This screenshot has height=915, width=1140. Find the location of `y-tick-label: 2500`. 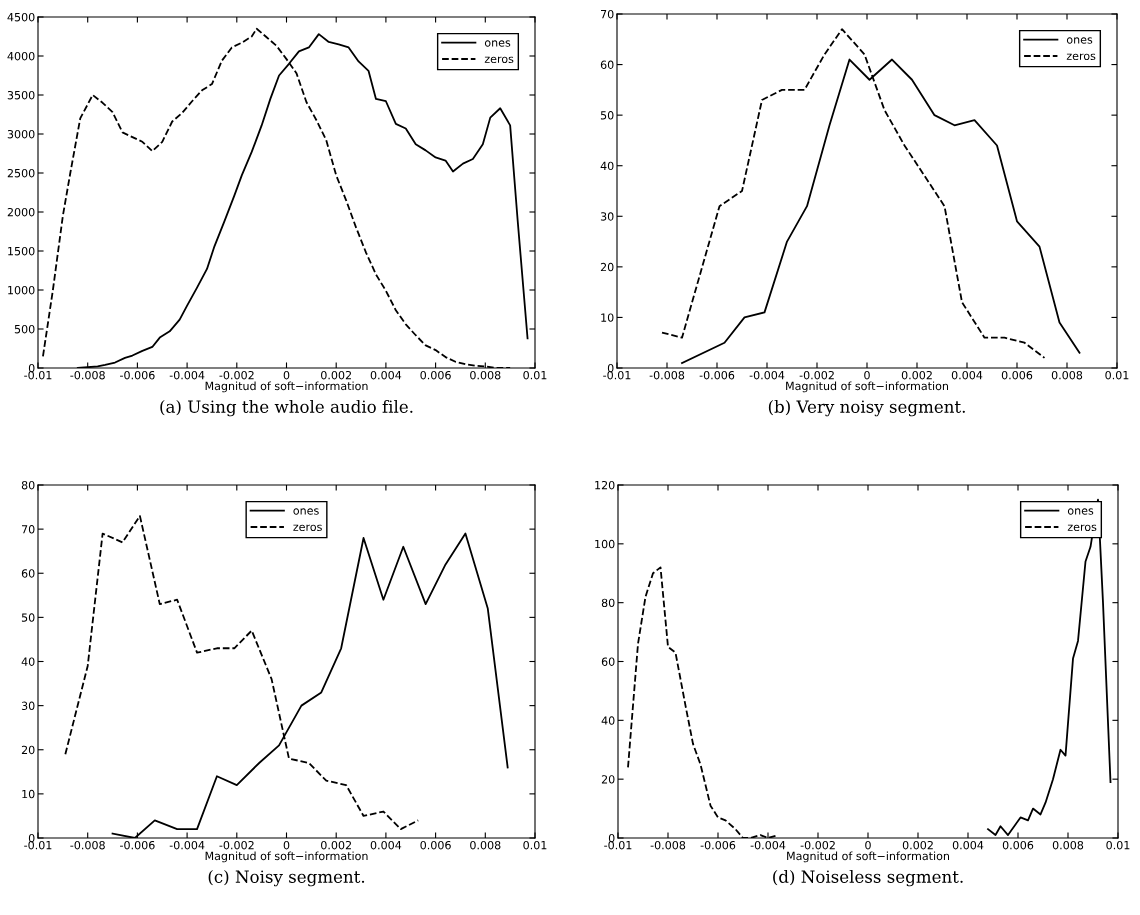

y-tick-label: 2500 is located at coordinates (21, 173).